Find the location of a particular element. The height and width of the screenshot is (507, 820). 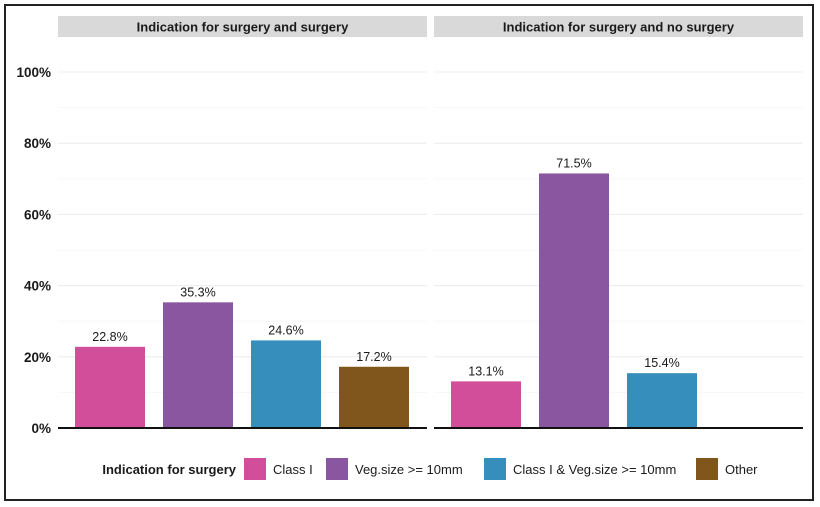

bar-data-label: 71.5% is located at coordinates (573, 163).